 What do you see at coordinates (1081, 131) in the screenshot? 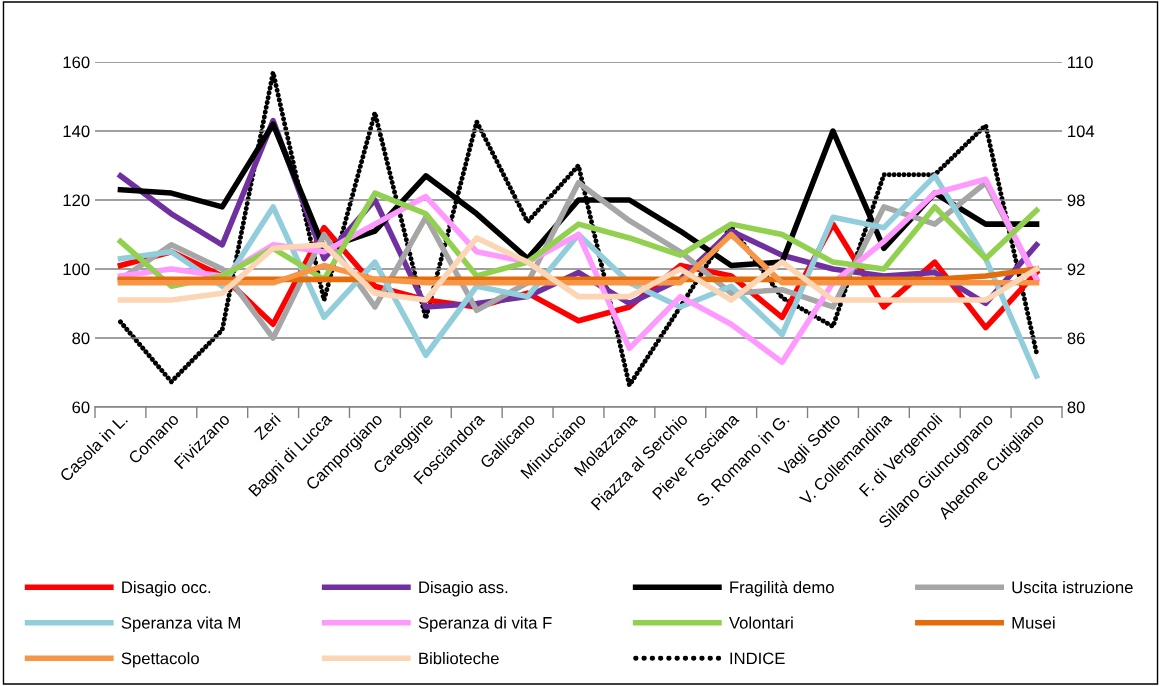
I see `y2-tick-label: 104` at bounding box center [1081, 131].